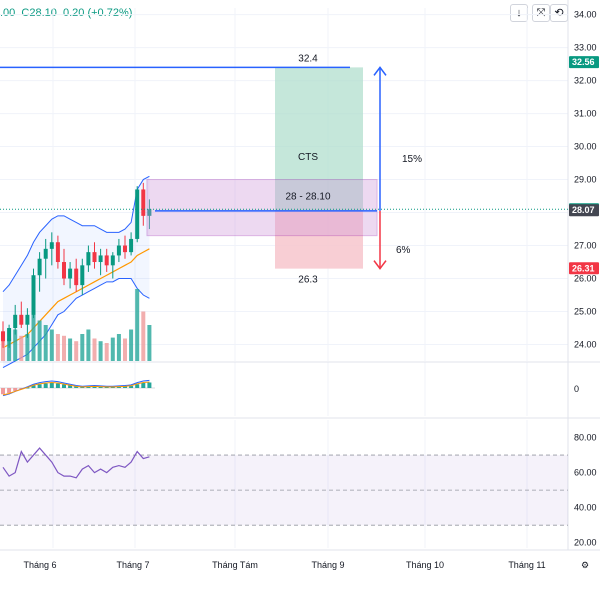 This screenshot has width=600, height=600. I want to click on price-tick-label: 29.00, so click(585, 180).